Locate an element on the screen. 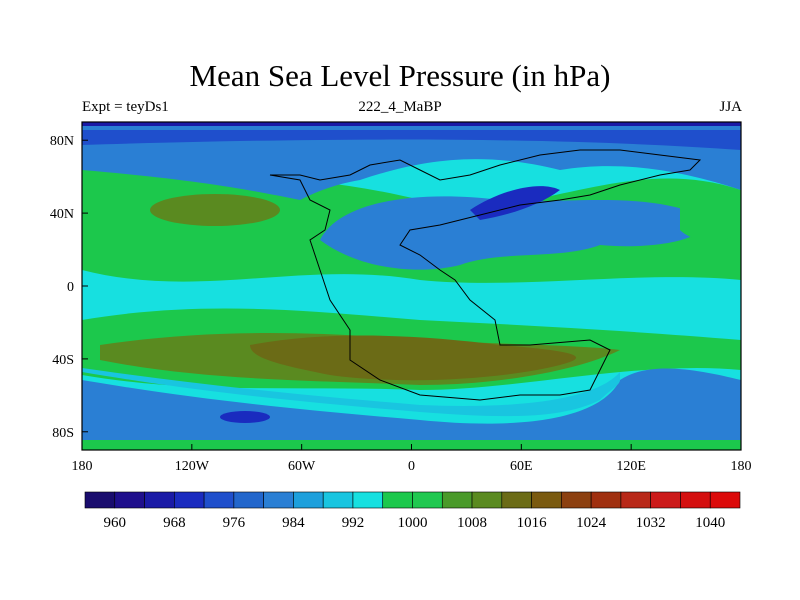  asia-low is located at coordinates (512, 233).